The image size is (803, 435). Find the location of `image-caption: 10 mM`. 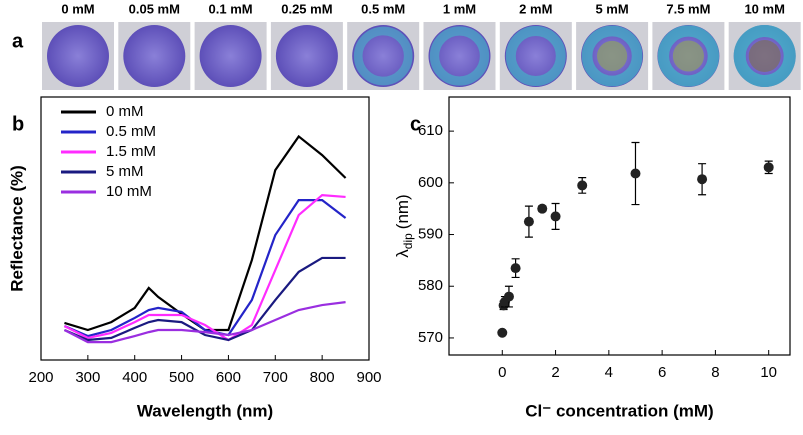

image-caption: 10 mM is located at coordinates (764, 8).